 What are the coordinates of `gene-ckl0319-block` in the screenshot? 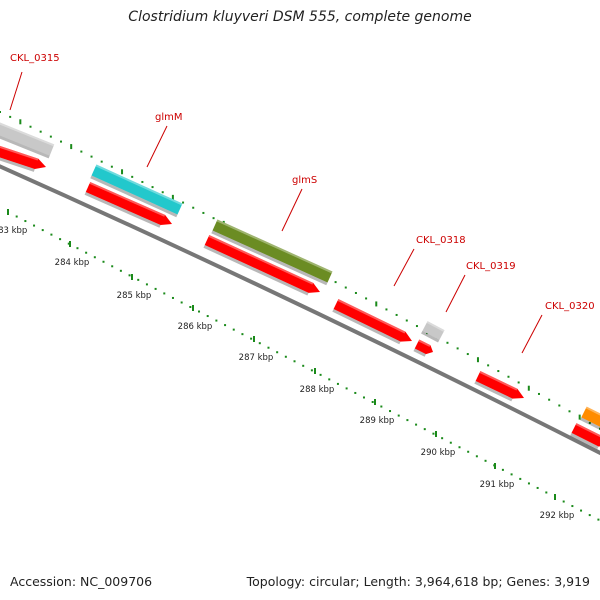 It's located at (433, 332).